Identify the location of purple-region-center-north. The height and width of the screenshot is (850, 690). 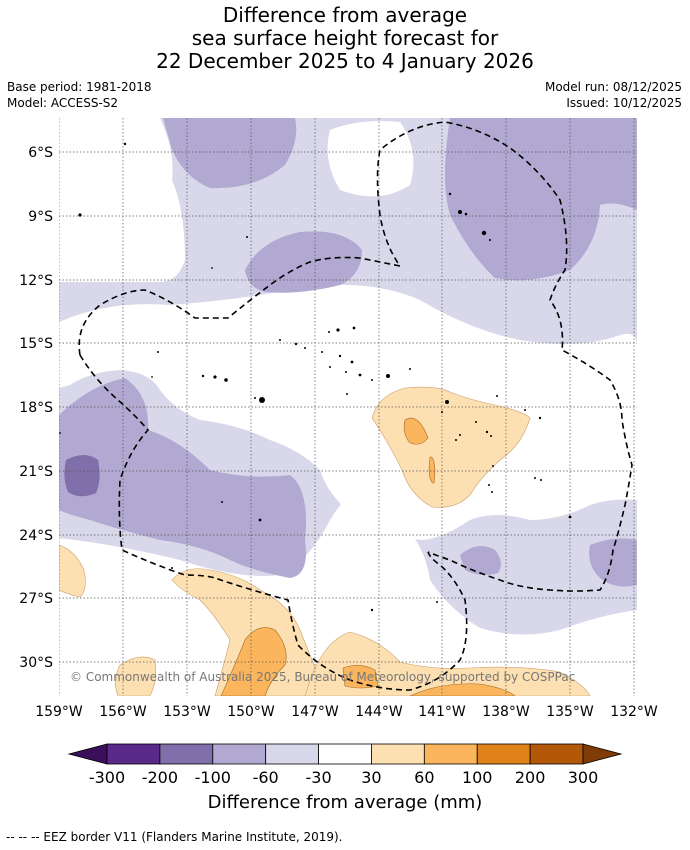
(303, 262).